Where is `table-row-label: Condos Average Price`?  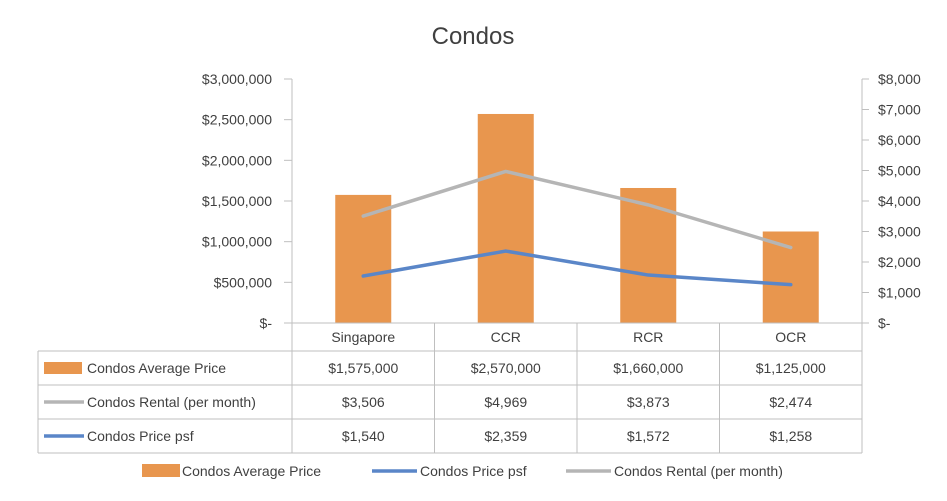 table-row-label: Condos Average Price is located at coordinates (156, 368).